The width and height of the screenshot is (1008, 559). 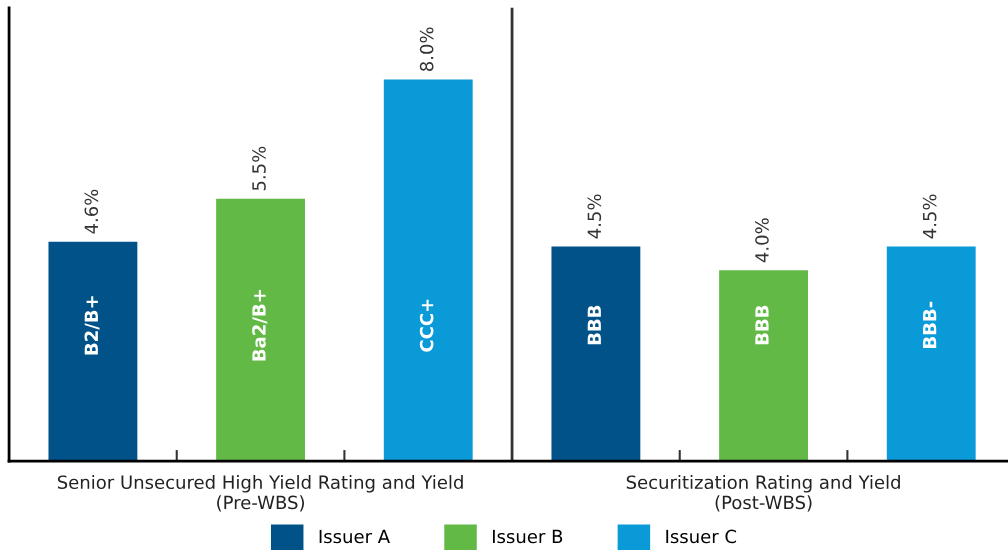 What do you see at coordinates (260, 325) in the screenshot?
I see `annotation: Ba2/B+` at bounding box center [260, 325].